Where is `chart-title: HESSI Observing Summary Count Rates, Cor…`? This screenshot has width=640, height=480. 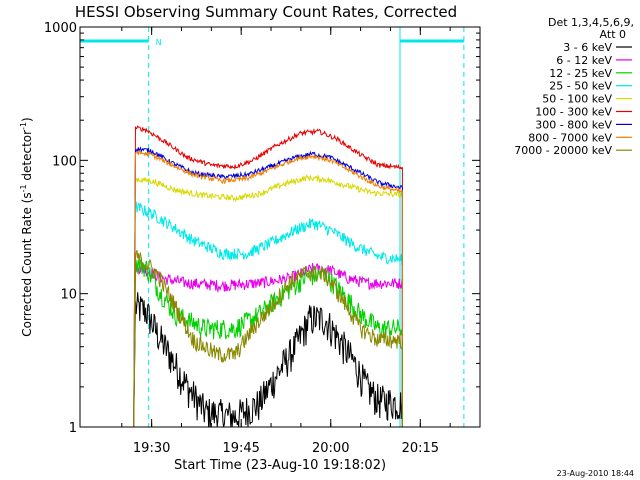
chart-title: HESSI Observing Summary Count Rates, Cor… is located at coordinates (266, 12).